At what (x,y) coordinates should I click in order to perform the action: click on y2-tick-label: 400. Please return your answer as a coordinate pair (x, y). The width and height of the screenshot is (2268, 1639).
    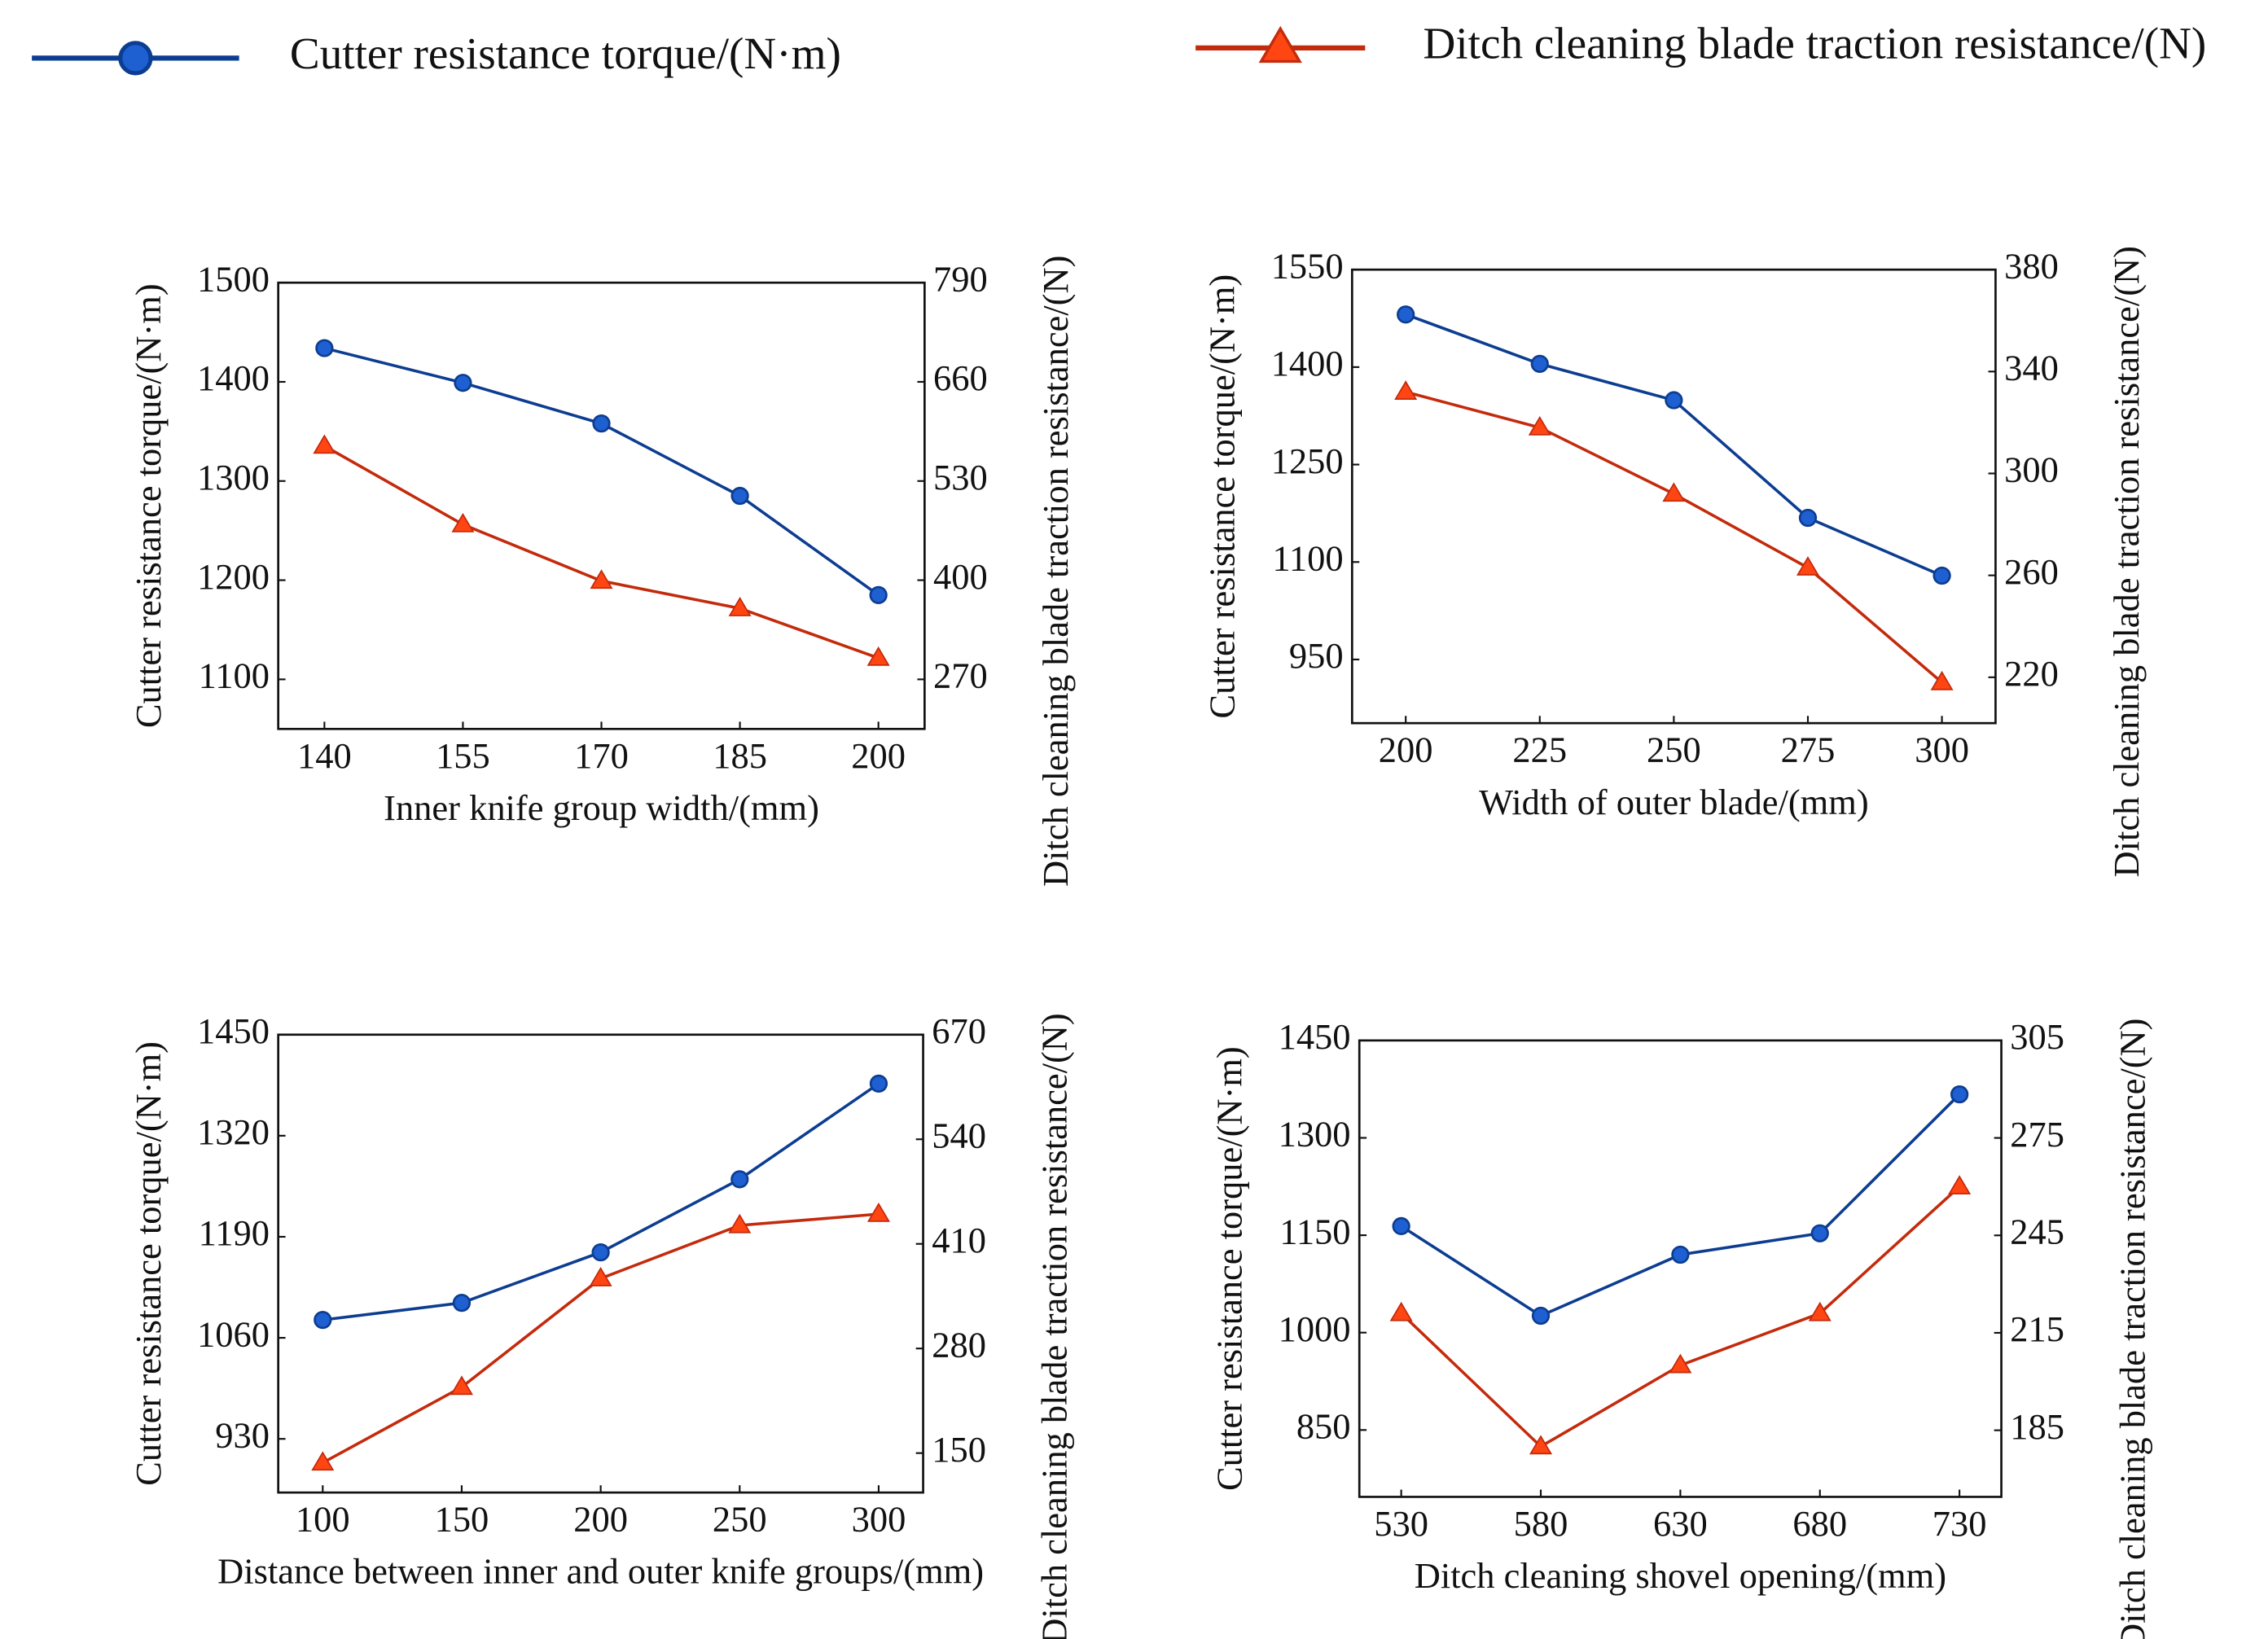
    Looking at the image, I should click on (960, 576).